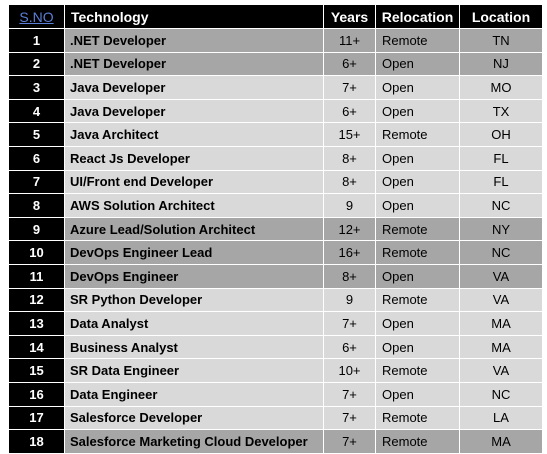  Describe the element at coordinates (36, 205) in the screenshot. I see `row-sno: 8` at that location.